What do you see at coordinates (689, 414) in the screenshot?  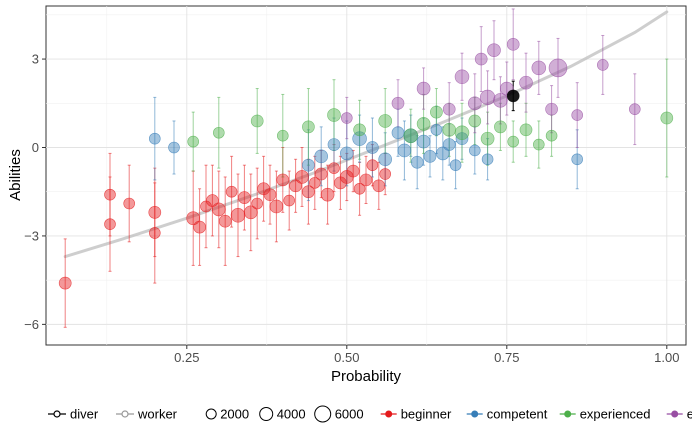 I see `legend-color-label-expert: expert` at bounding box center [689, 414].